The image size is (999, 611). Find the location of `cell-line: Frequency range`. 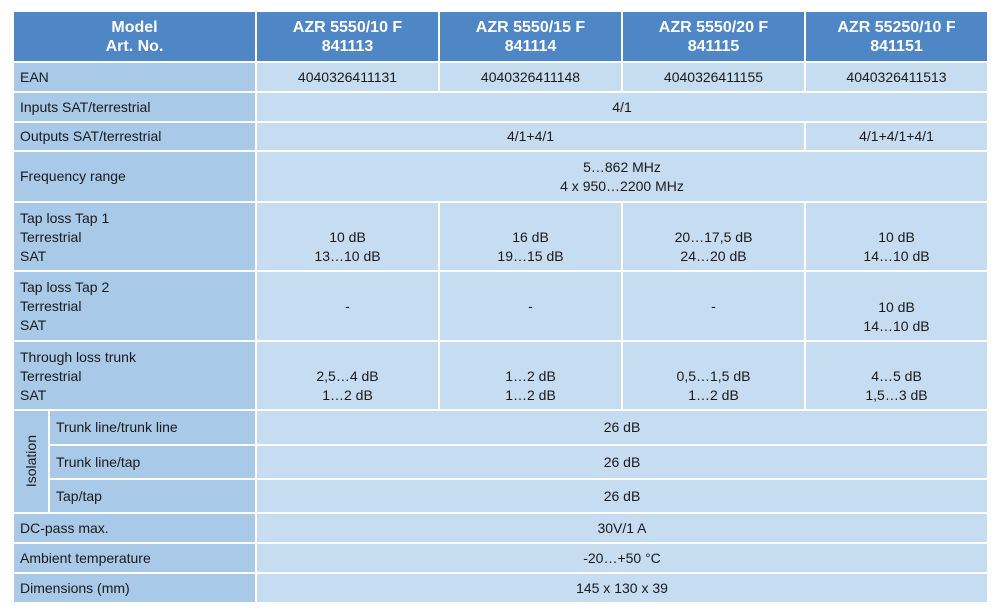

cell-line: Frequency range is located at coordinates (73, 176).